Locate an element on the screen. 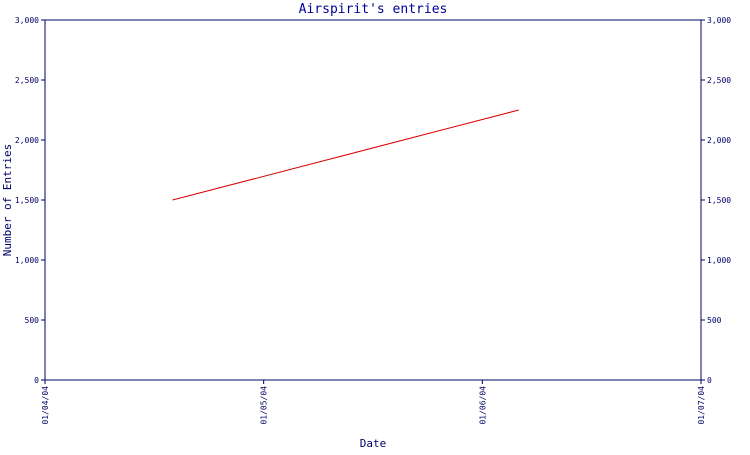 This screenshot has width=750, height=455. y-tick-label-left: 1,500 is located at coordinates (27, 200).